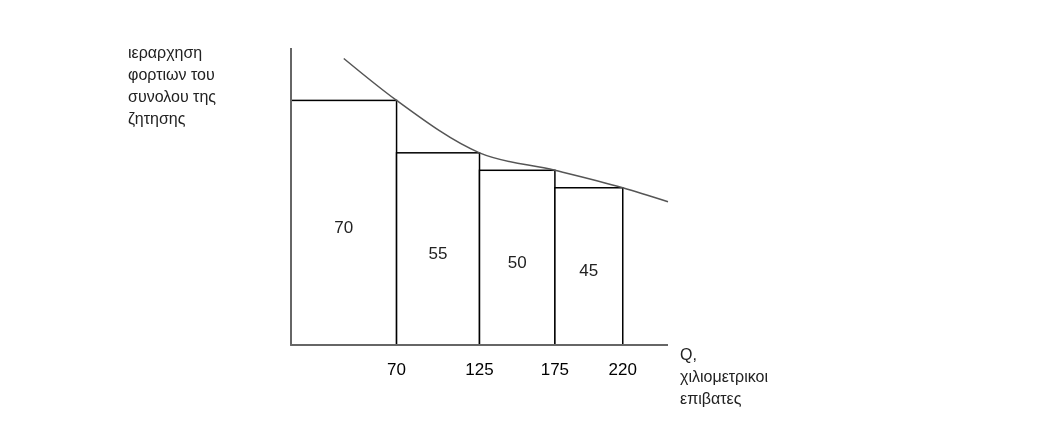  I want to click on x-tick-label: 175, so click(555, 369).